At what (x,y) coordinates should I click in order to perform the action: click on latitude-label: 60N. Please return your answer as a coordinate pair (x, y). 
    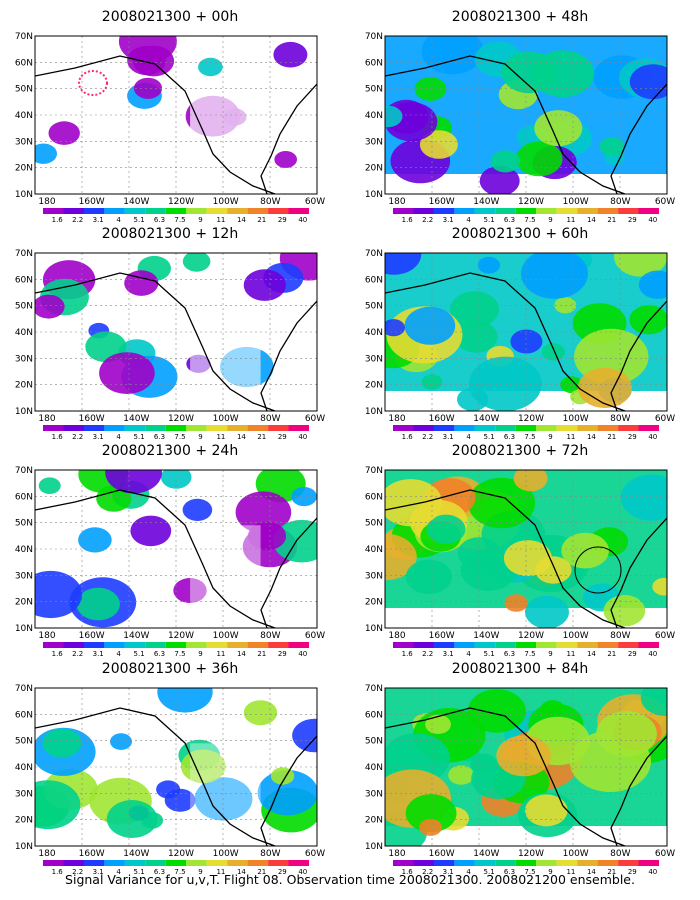
    Looking at the image, I should click on (374, 280).